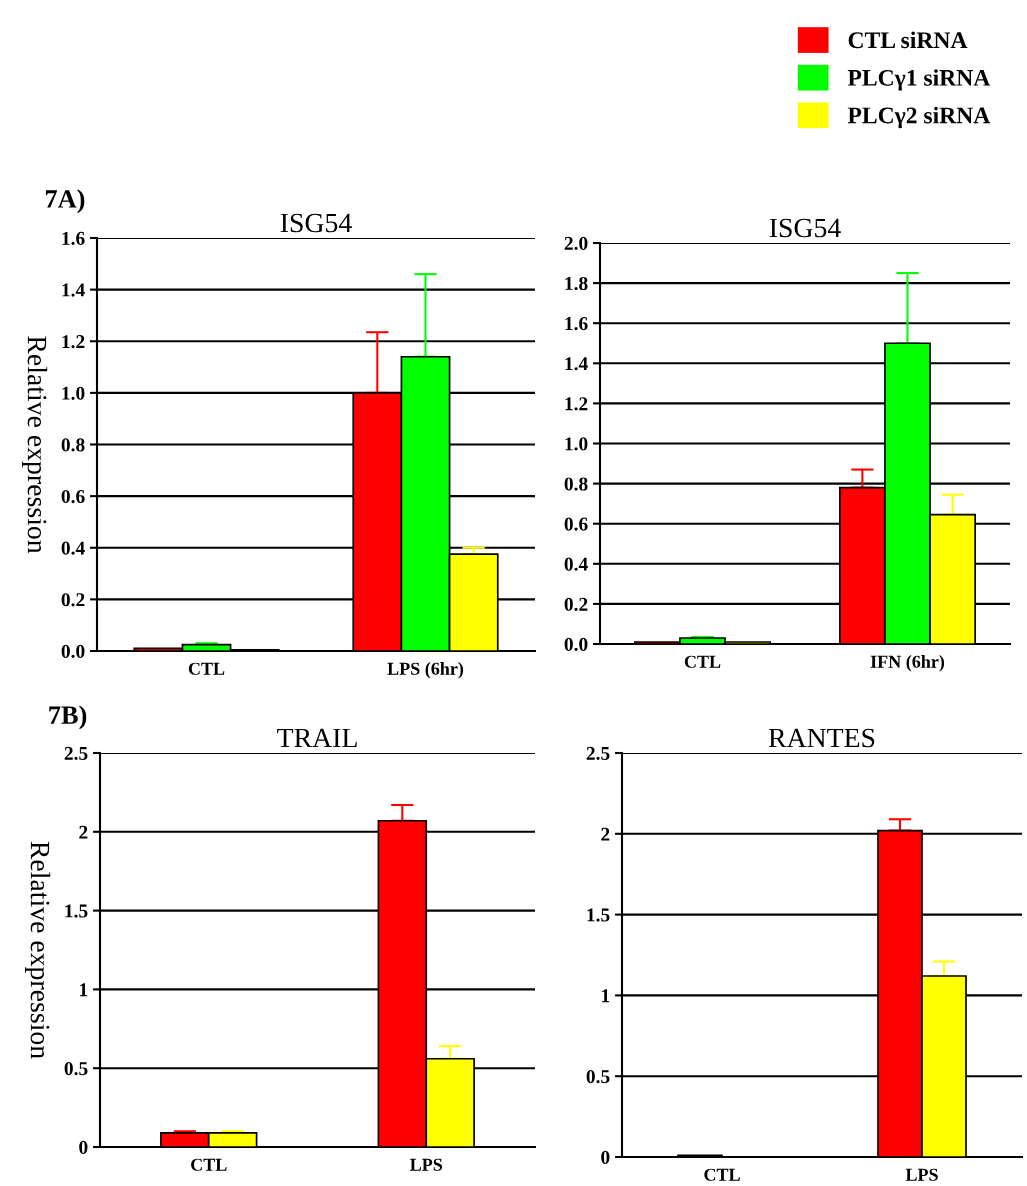 This screenshot has height=1186, width=1027. I want to click on legend-label: CTL siRNA, so click(908, 40).